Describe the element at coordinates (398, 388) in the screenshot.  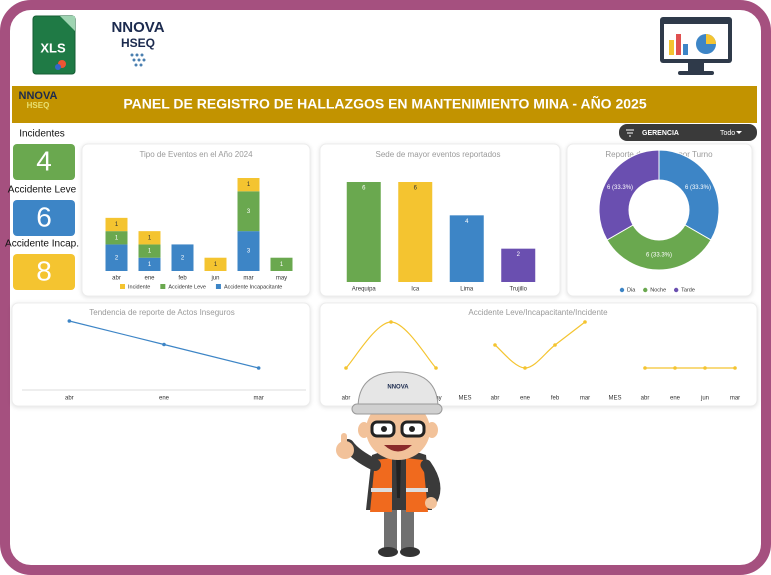
I see `helmet-logo: NNOVA` at that location.